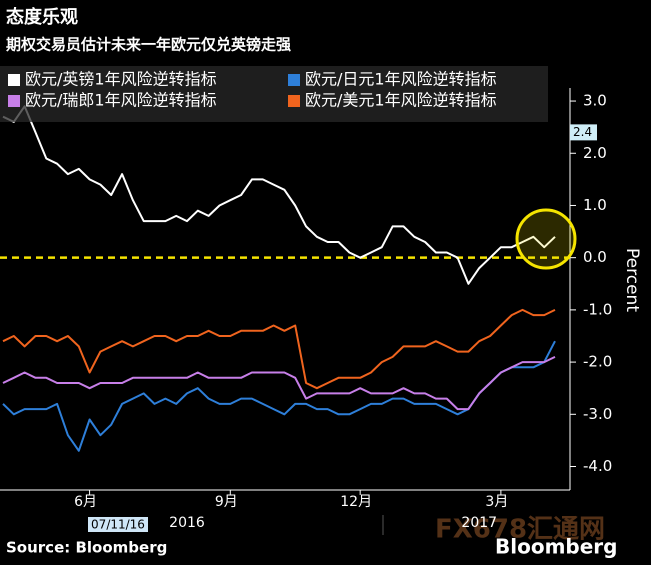  I want to click on y-axis-label: Percent, so click(632, 280).